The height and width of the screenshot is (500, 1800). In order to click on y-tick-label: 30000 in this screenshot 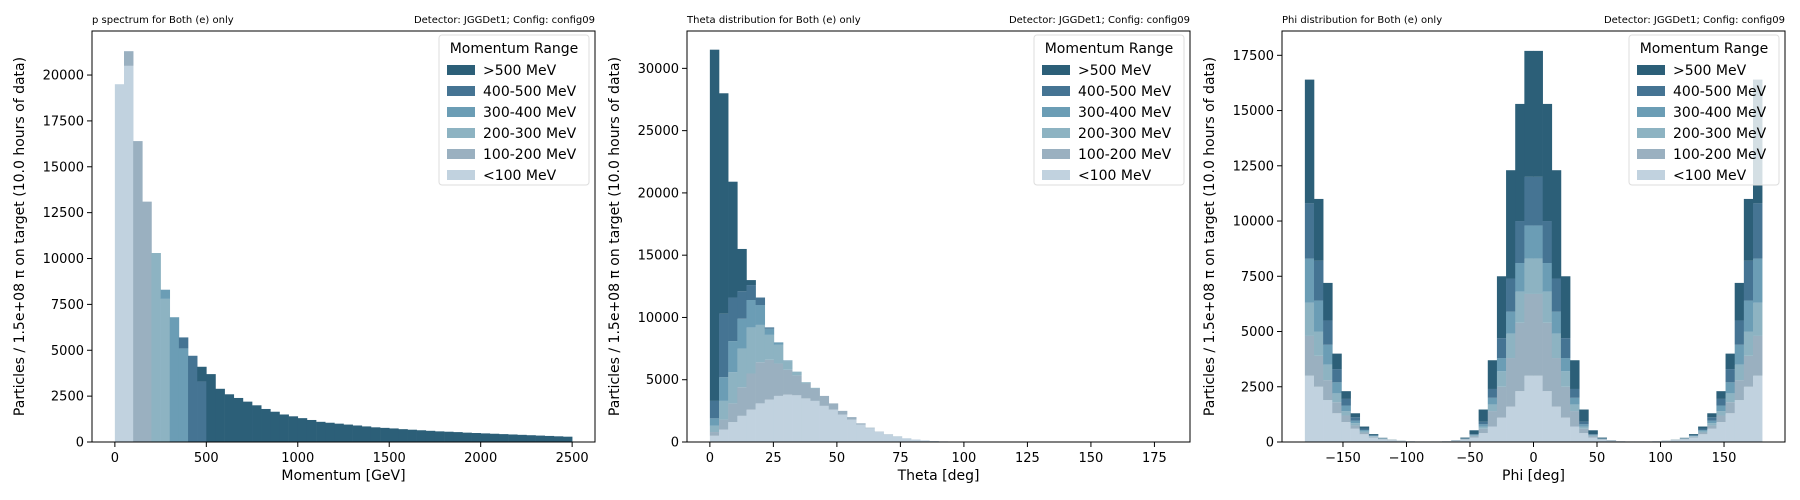, I will do `click(658, 69)`.